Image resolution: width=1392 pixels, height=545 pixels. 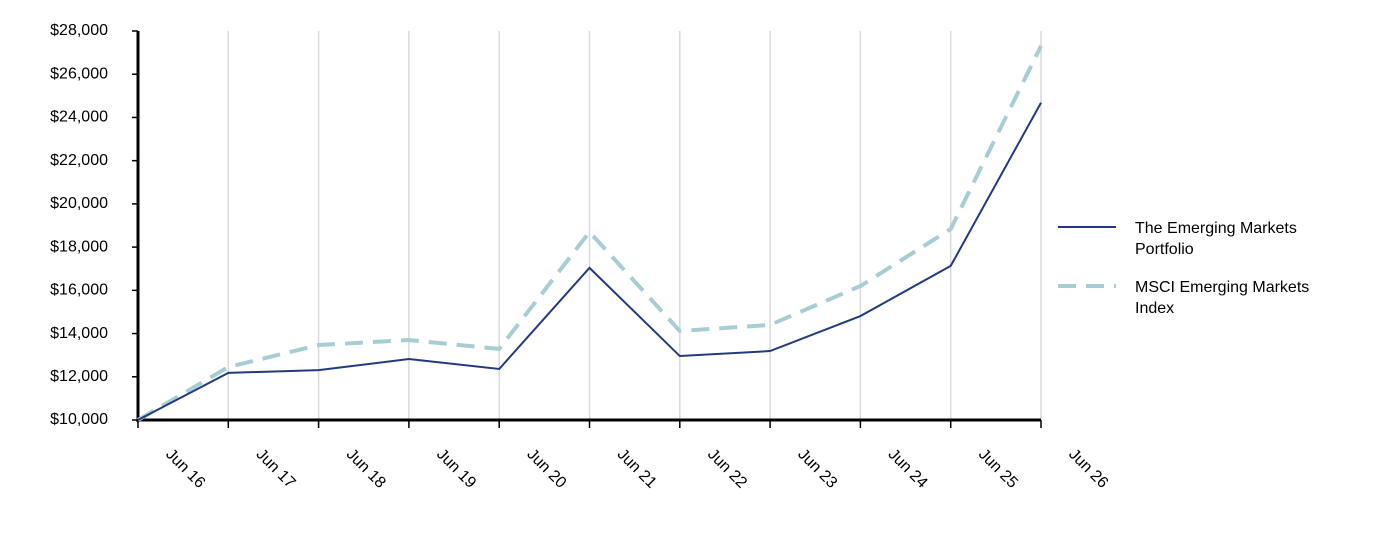 What do you see at coordinates (79, 290) in the screenshot?
I see `y-tick-label: $16,000` at bounding box center [79, 290].